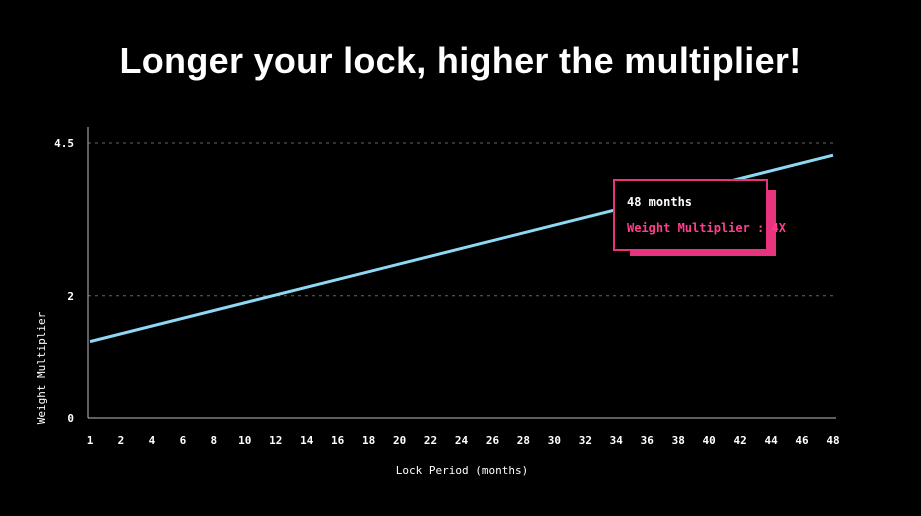  What do you see at coordinates (648, 440) in the screenshot?
I see `x-tick-label: 36` at bounding box center [648, 440].